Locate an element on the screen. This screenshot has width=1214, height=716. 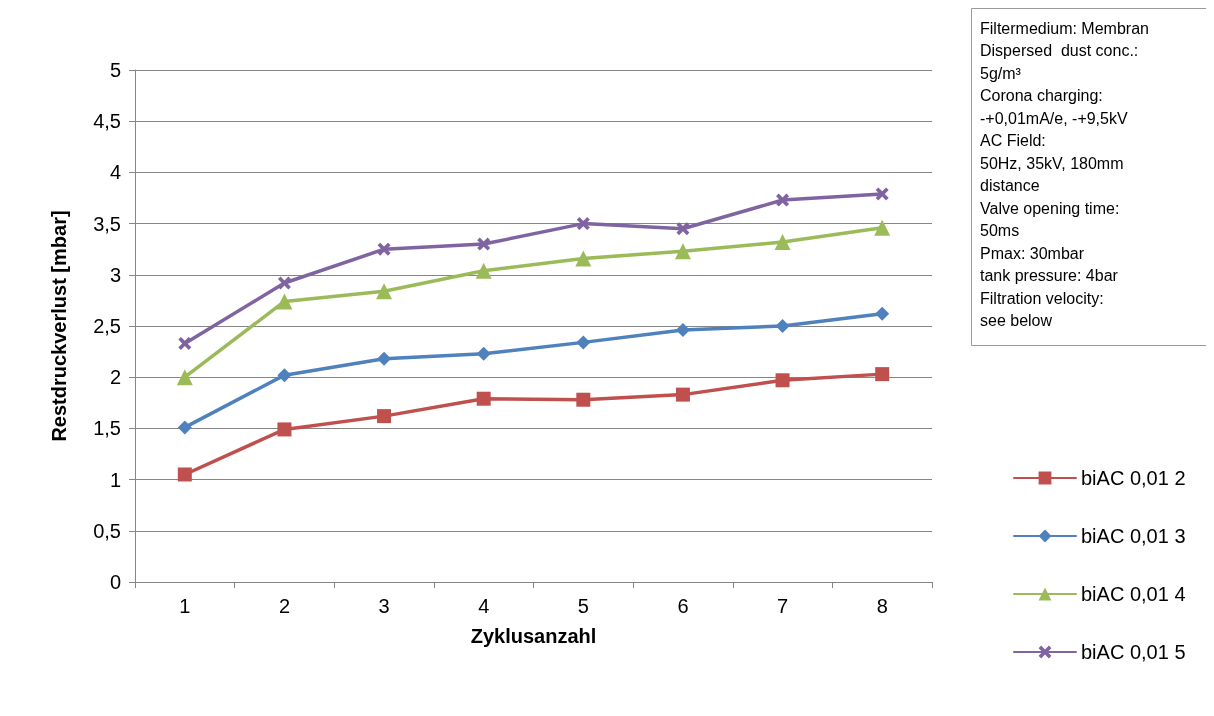
text: tank pressure: 4bar is located at coordinates (1049, 275).